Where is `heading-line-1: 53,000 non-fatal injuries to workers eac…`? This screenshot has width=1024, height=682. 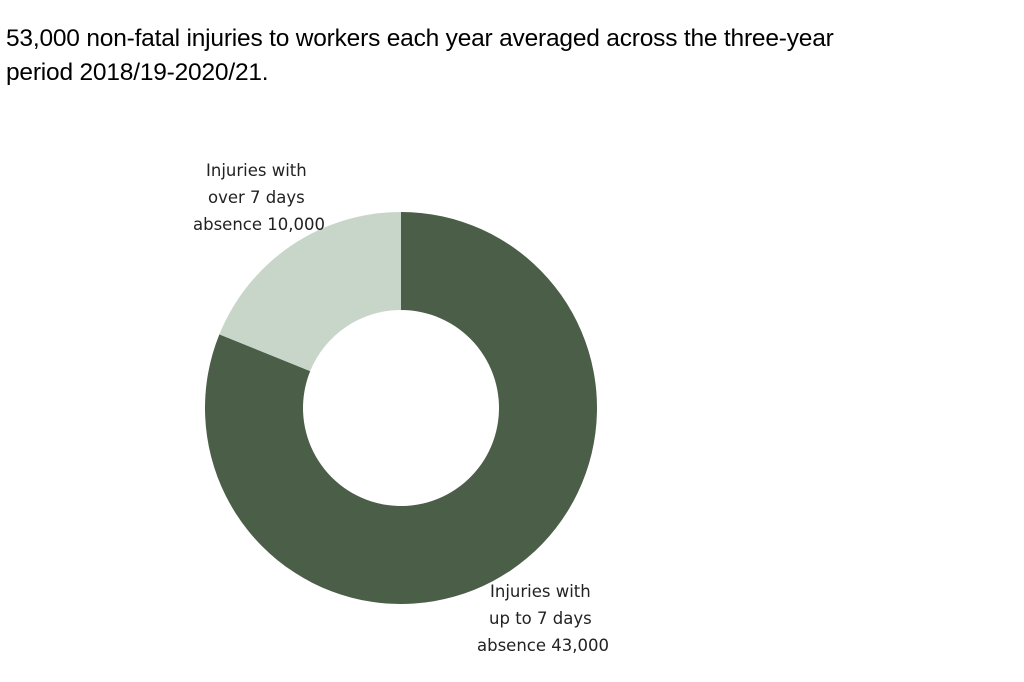 heading-line-1: 53,000 non-fatal injuries to workers eac… is located at coordinates (420, 38).